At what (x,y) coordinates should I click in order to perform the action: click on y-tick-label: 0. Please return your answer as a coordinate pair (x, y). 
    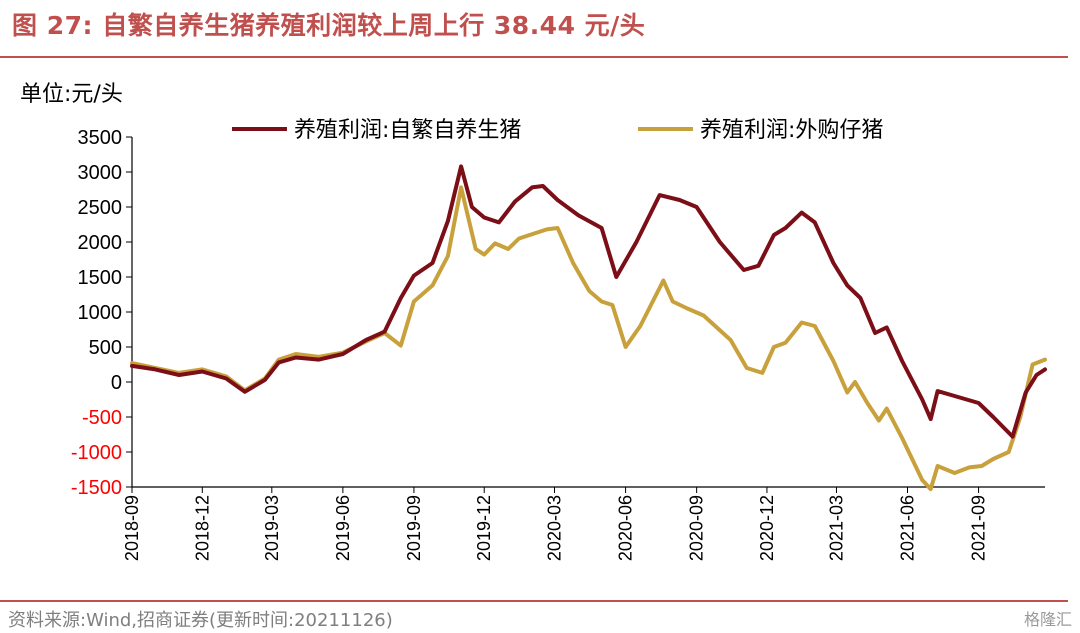
    Looking at the image, I should click on (116, 383).